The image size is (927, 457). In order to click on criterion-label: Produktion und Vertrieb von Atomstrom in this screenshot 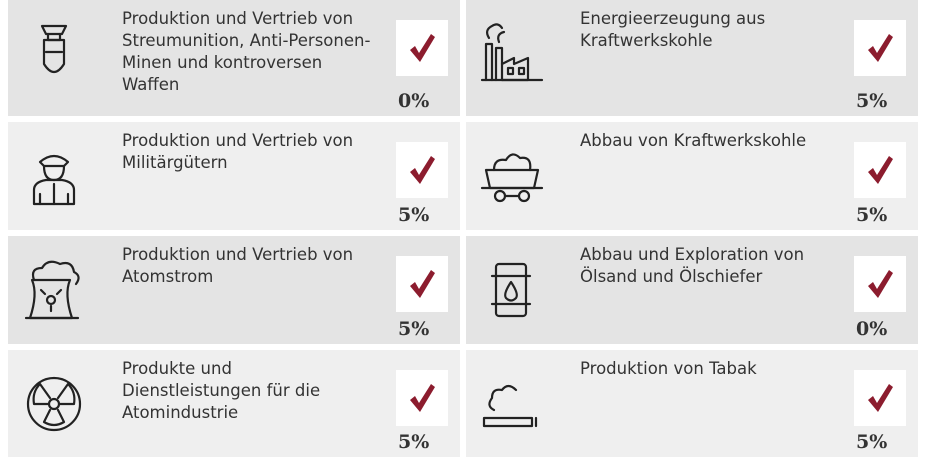, I will do `click(238, 265)`.